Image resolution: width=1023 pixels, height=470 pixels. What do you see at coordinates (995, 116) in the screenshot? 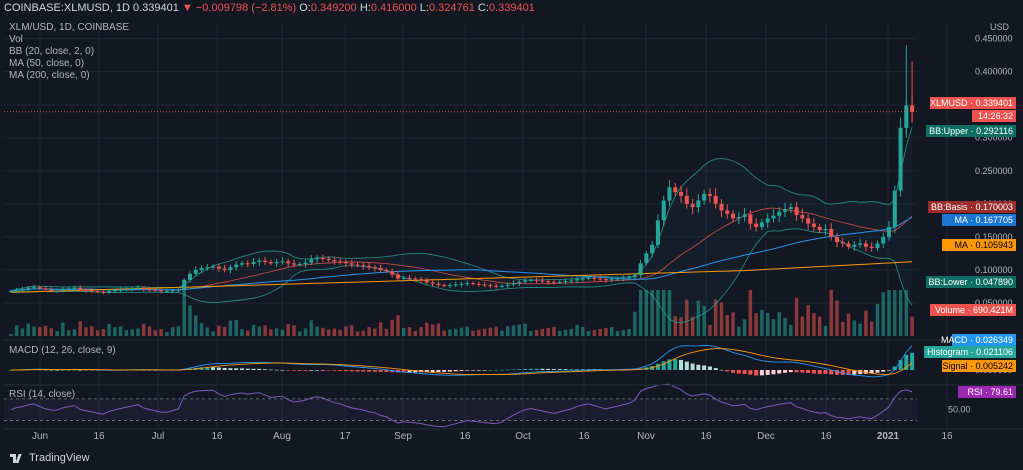
I see `price-tag-text: 14:26:32` at bounding box center [995, 116].